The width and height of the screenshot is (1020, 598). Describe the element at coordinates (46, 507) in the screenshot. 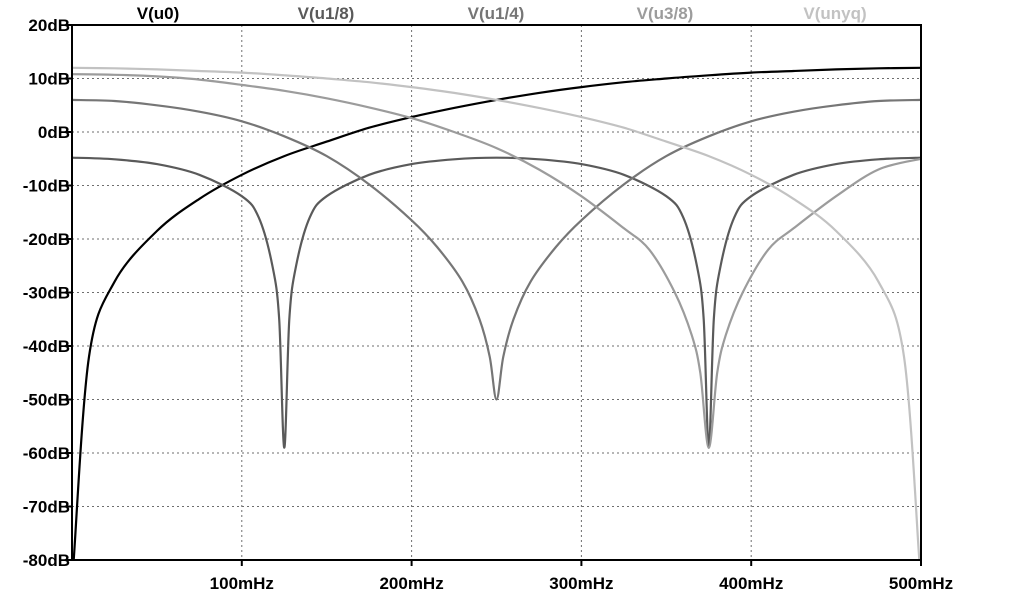

I see `y-tick-label: -70dB` at that location.